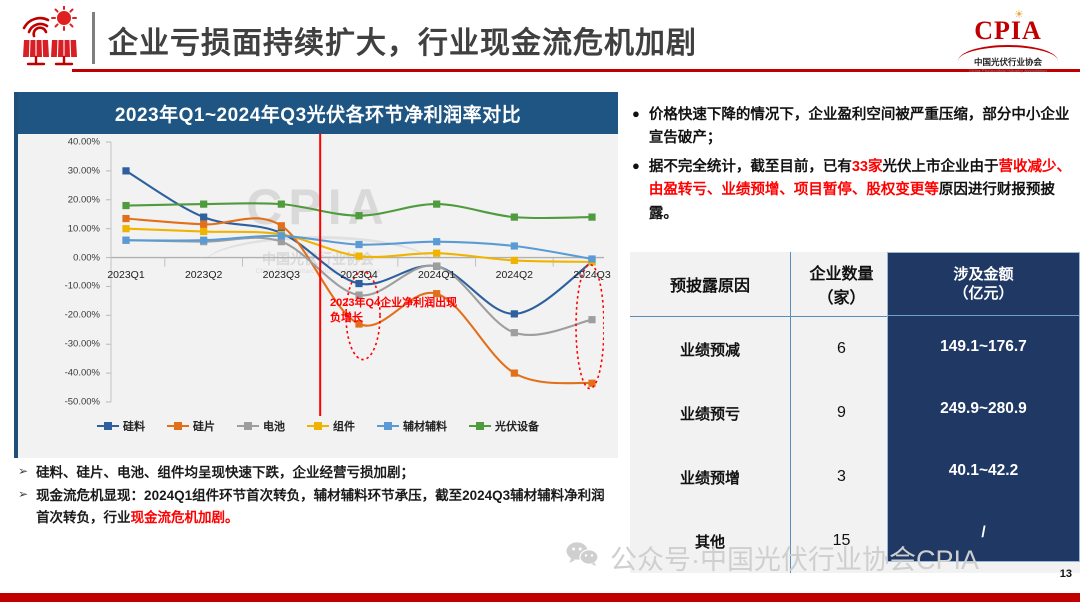 The height and width of the screenshot is (602, 1080). I want to click on plain-text: 原因进行财报预披露。, so click(851, 202).